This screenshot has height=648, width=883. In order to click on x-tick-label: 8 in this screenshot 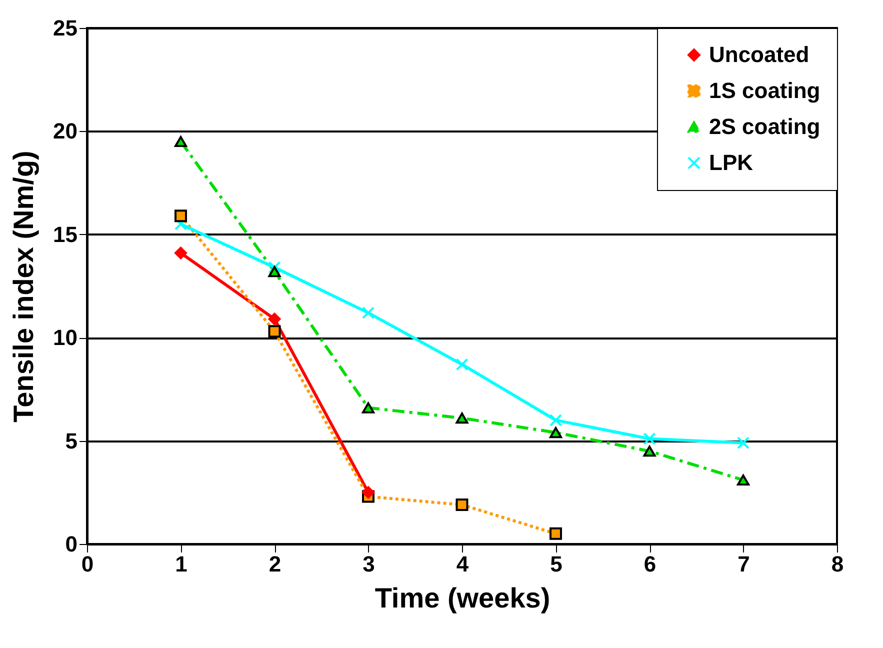, I will do `click(837, 564)`.